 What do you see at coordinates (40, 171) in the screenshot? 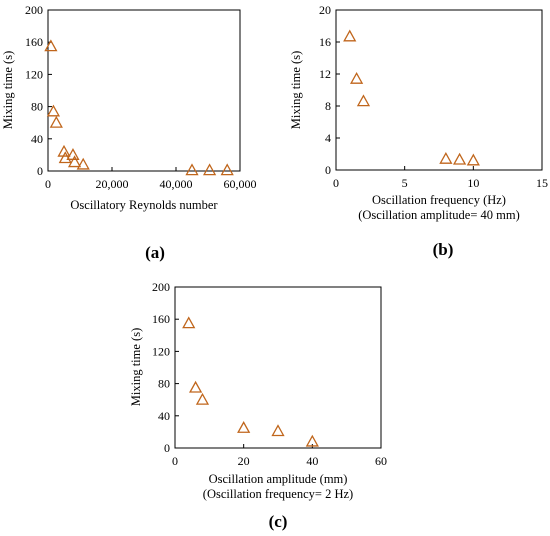
I see `panel-a-y-tick-label: 0` at bounding box center [40, 171].